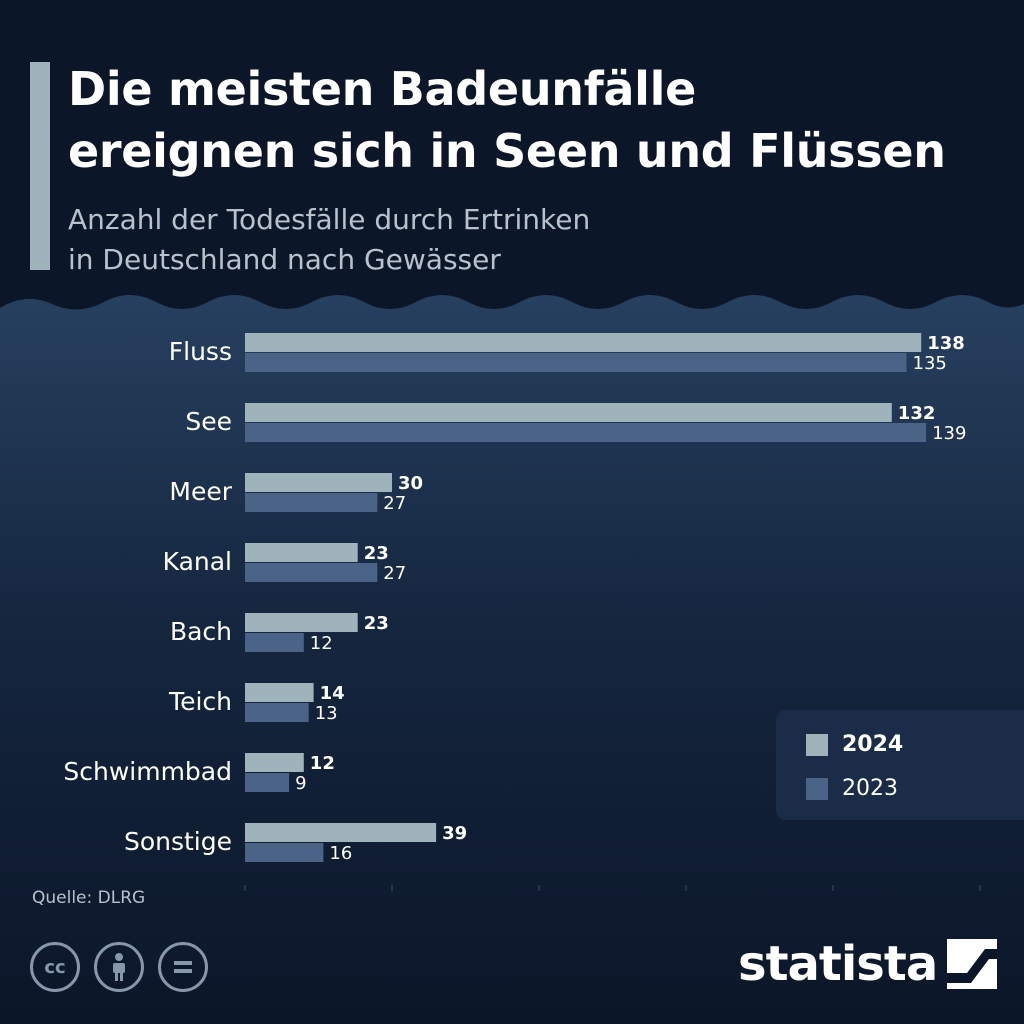  What do you see at coordinates (410, 483) in the screenshot?
I see `data-label-2024: 30` at bounding box center [410, 483].